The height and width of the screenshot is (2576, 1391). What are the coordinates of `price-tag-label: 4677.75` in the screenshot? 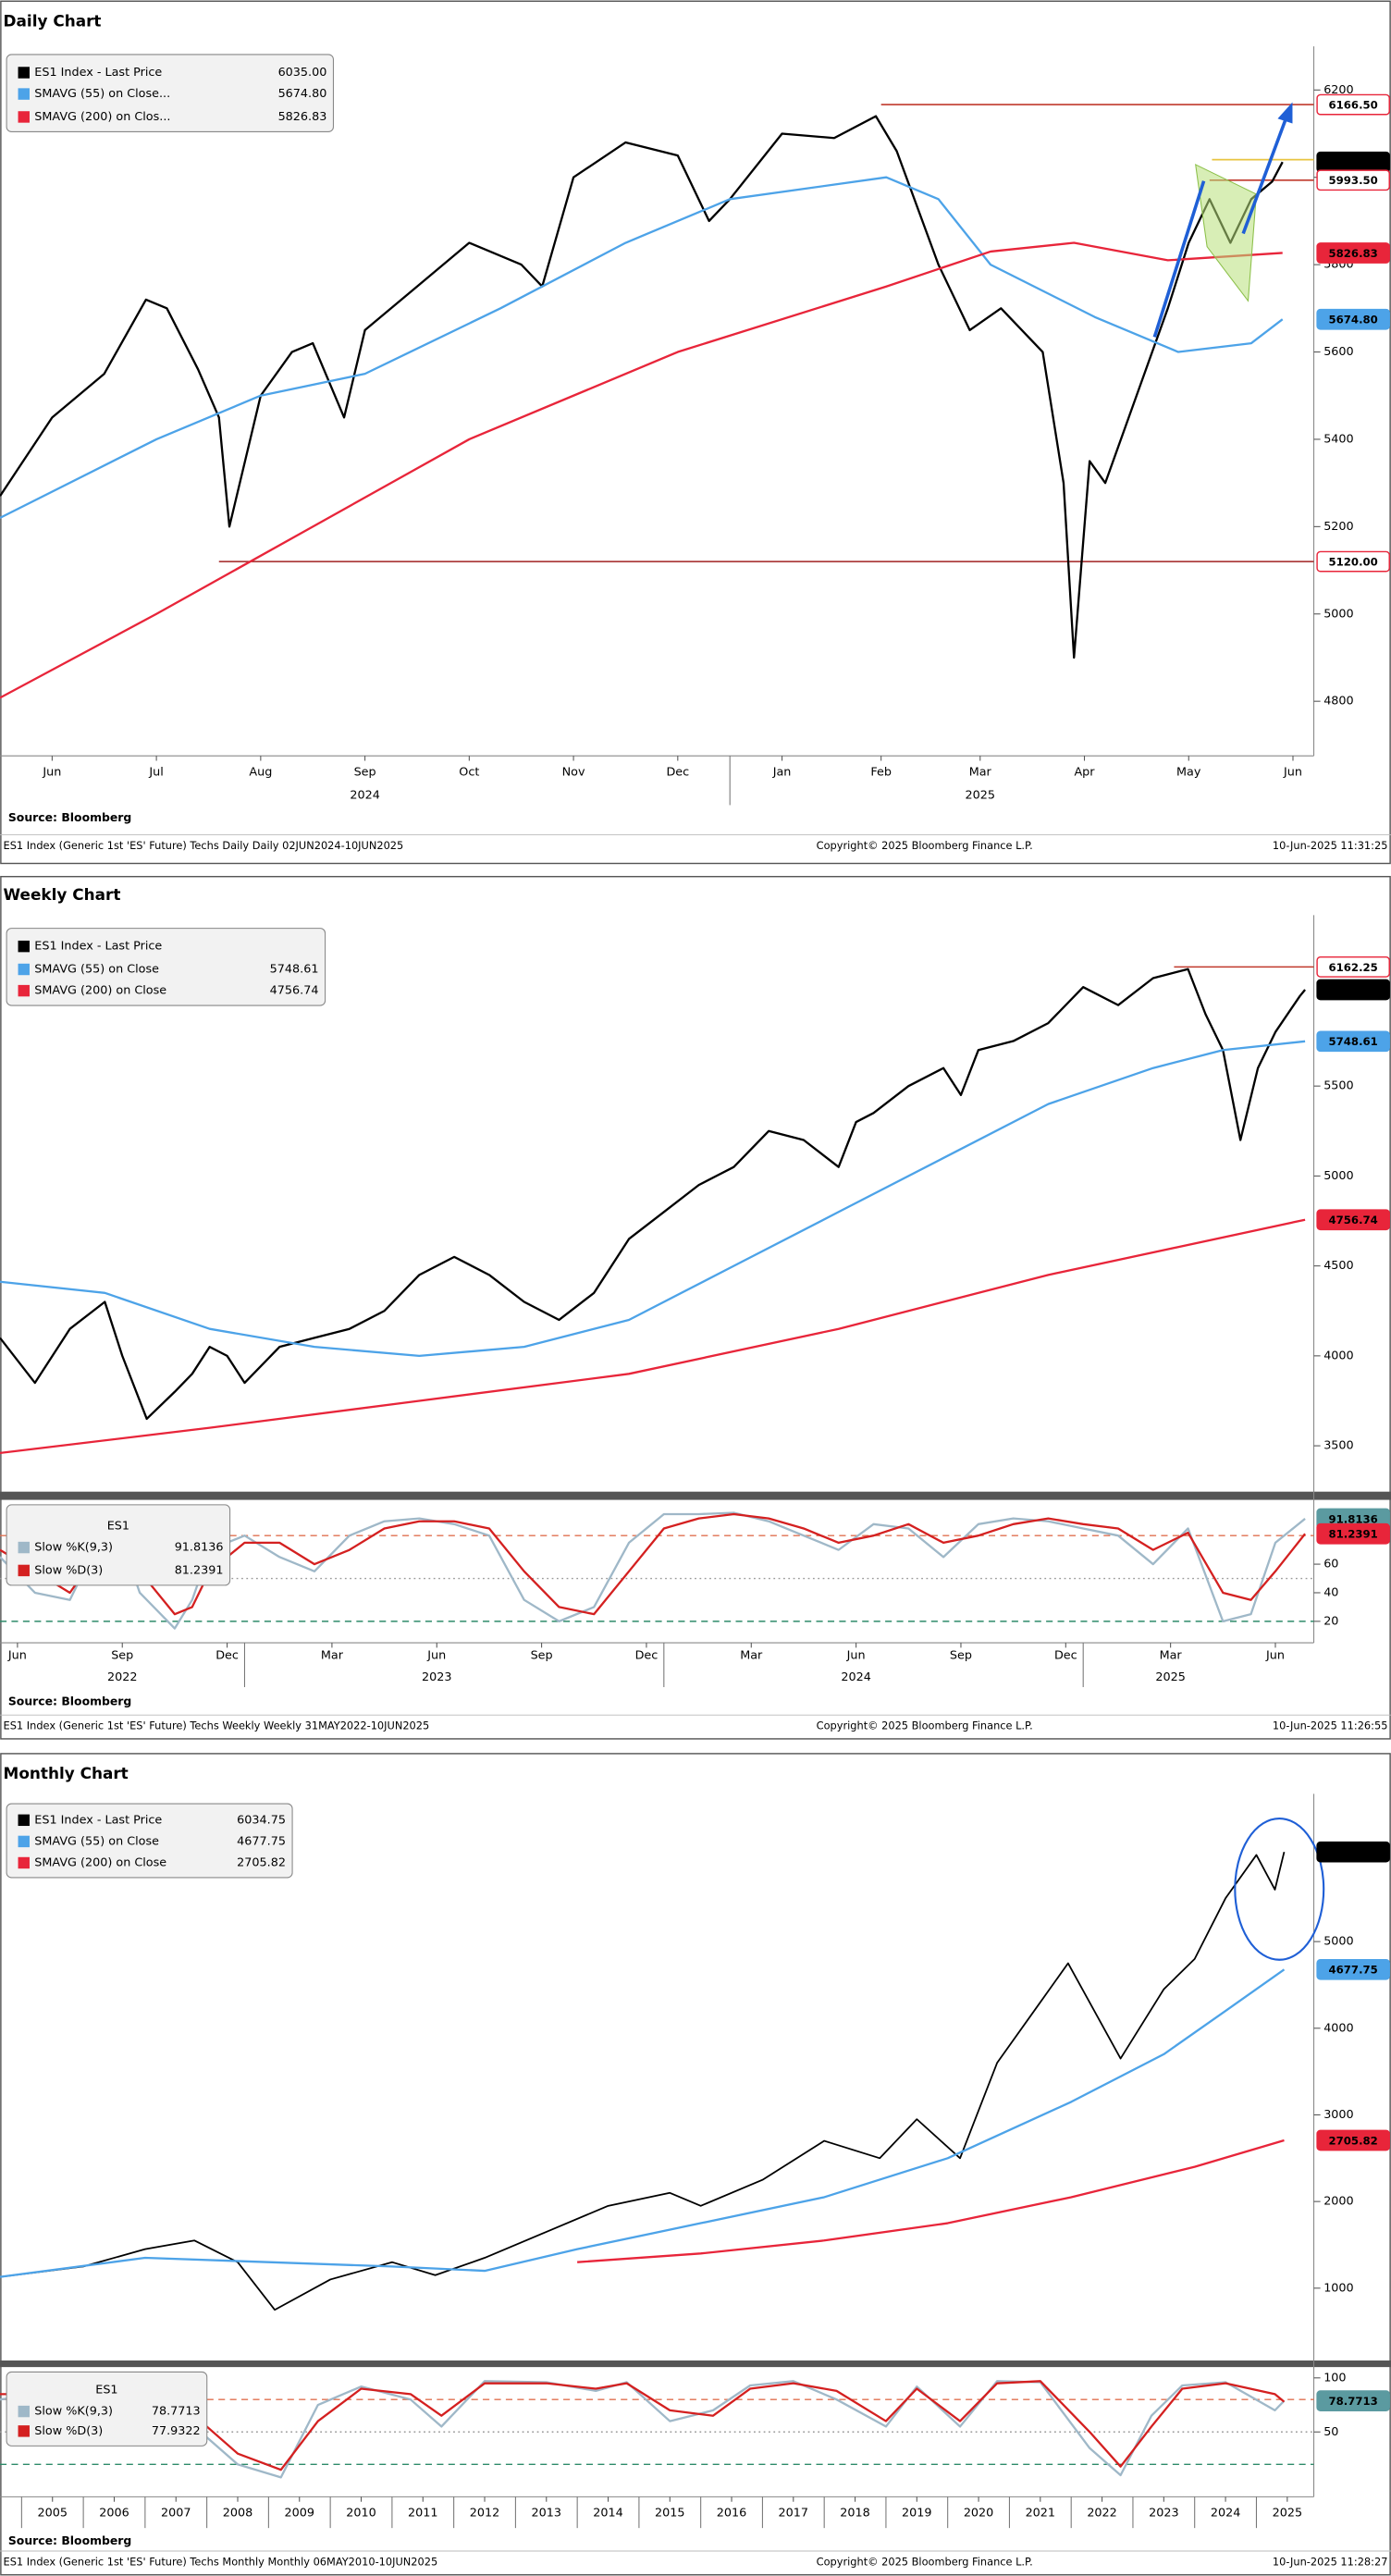 It's located at (1353, 1970).